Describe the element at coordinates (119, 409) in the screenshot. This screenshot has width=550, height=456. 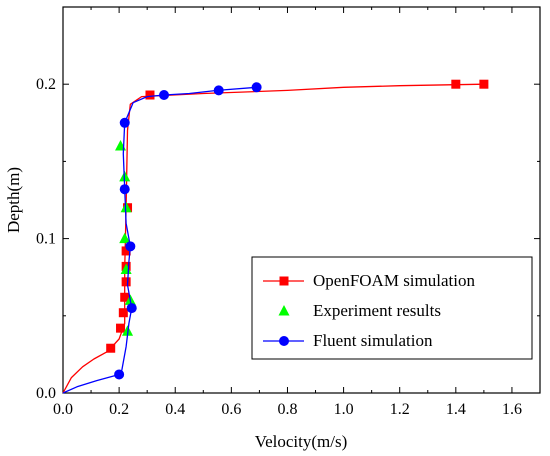
I see `x-tick-label: 0.2` at that location.